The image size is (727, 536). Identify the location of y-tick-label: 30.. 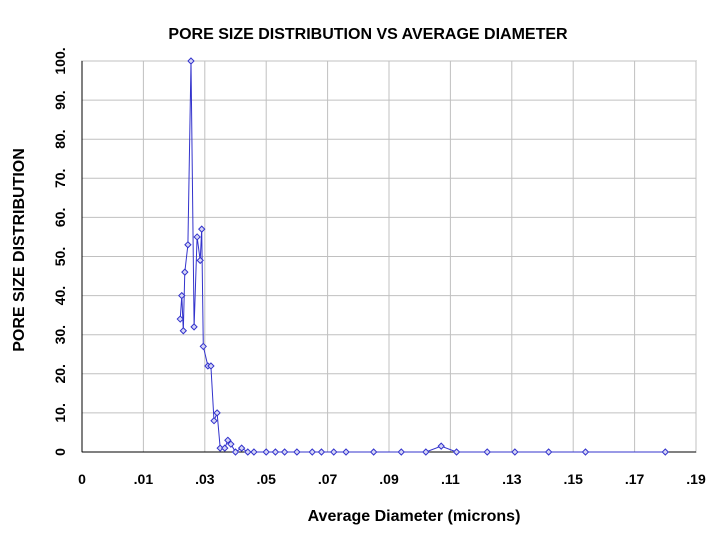
(60, 334).